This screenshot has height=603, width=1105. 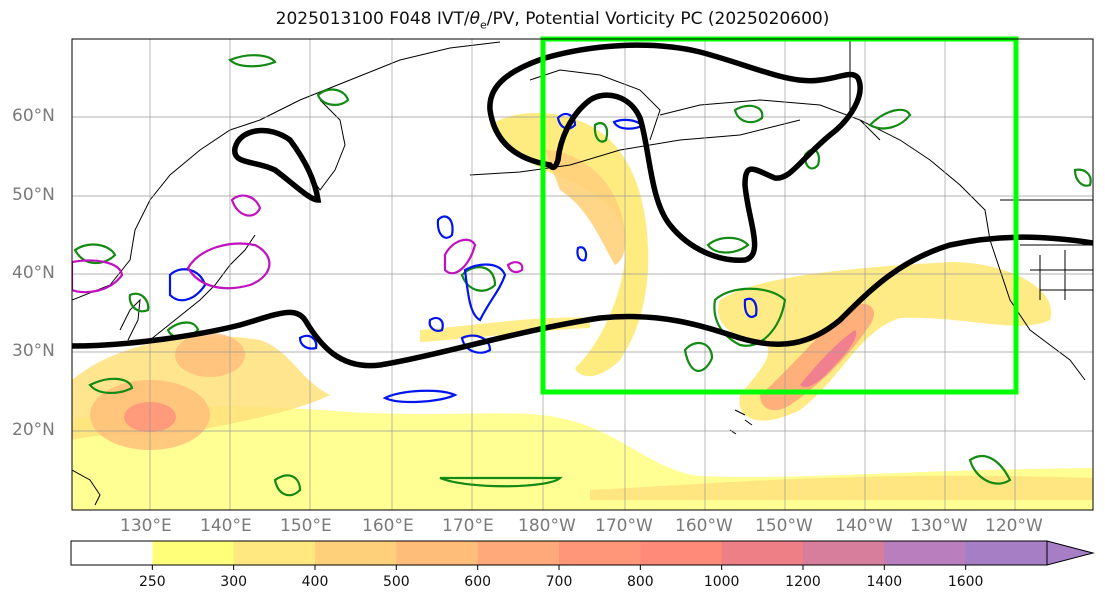 I want to click on coast-north-america, so click(x=972, y=250).